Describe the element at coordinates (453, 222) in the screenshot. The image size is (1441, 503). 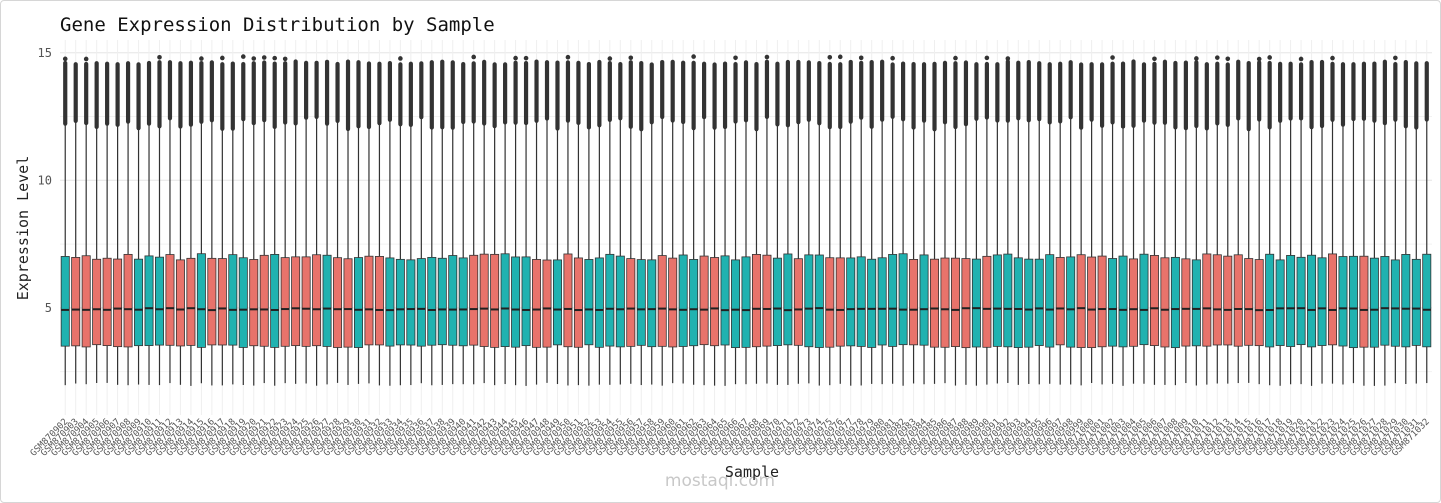
I see `sample-box-GSM870939` at that location.